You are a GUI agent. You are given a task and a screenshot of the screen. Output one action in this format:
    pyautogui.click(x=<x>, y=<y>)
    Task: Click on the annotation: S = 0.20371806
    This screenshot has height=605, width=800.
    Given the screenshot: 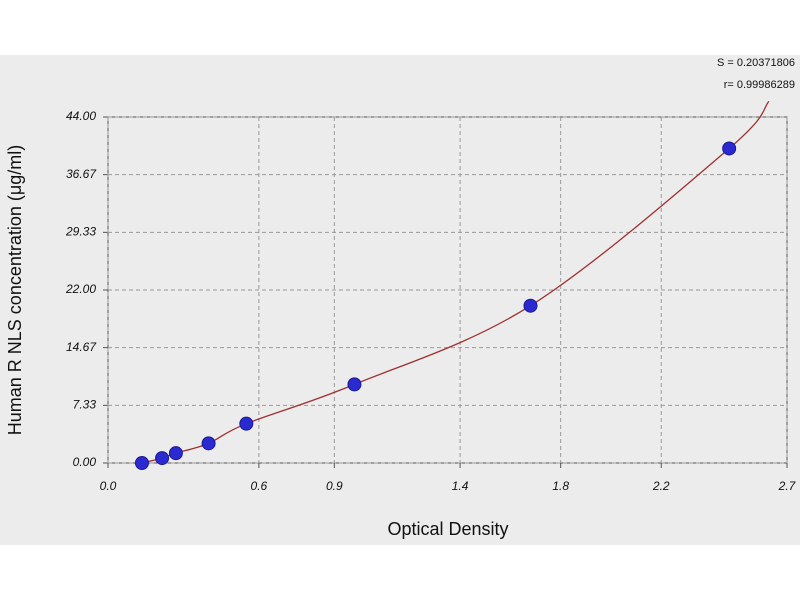 What is the action you would take?
    pyautogui.click(x=756, y=63)
    